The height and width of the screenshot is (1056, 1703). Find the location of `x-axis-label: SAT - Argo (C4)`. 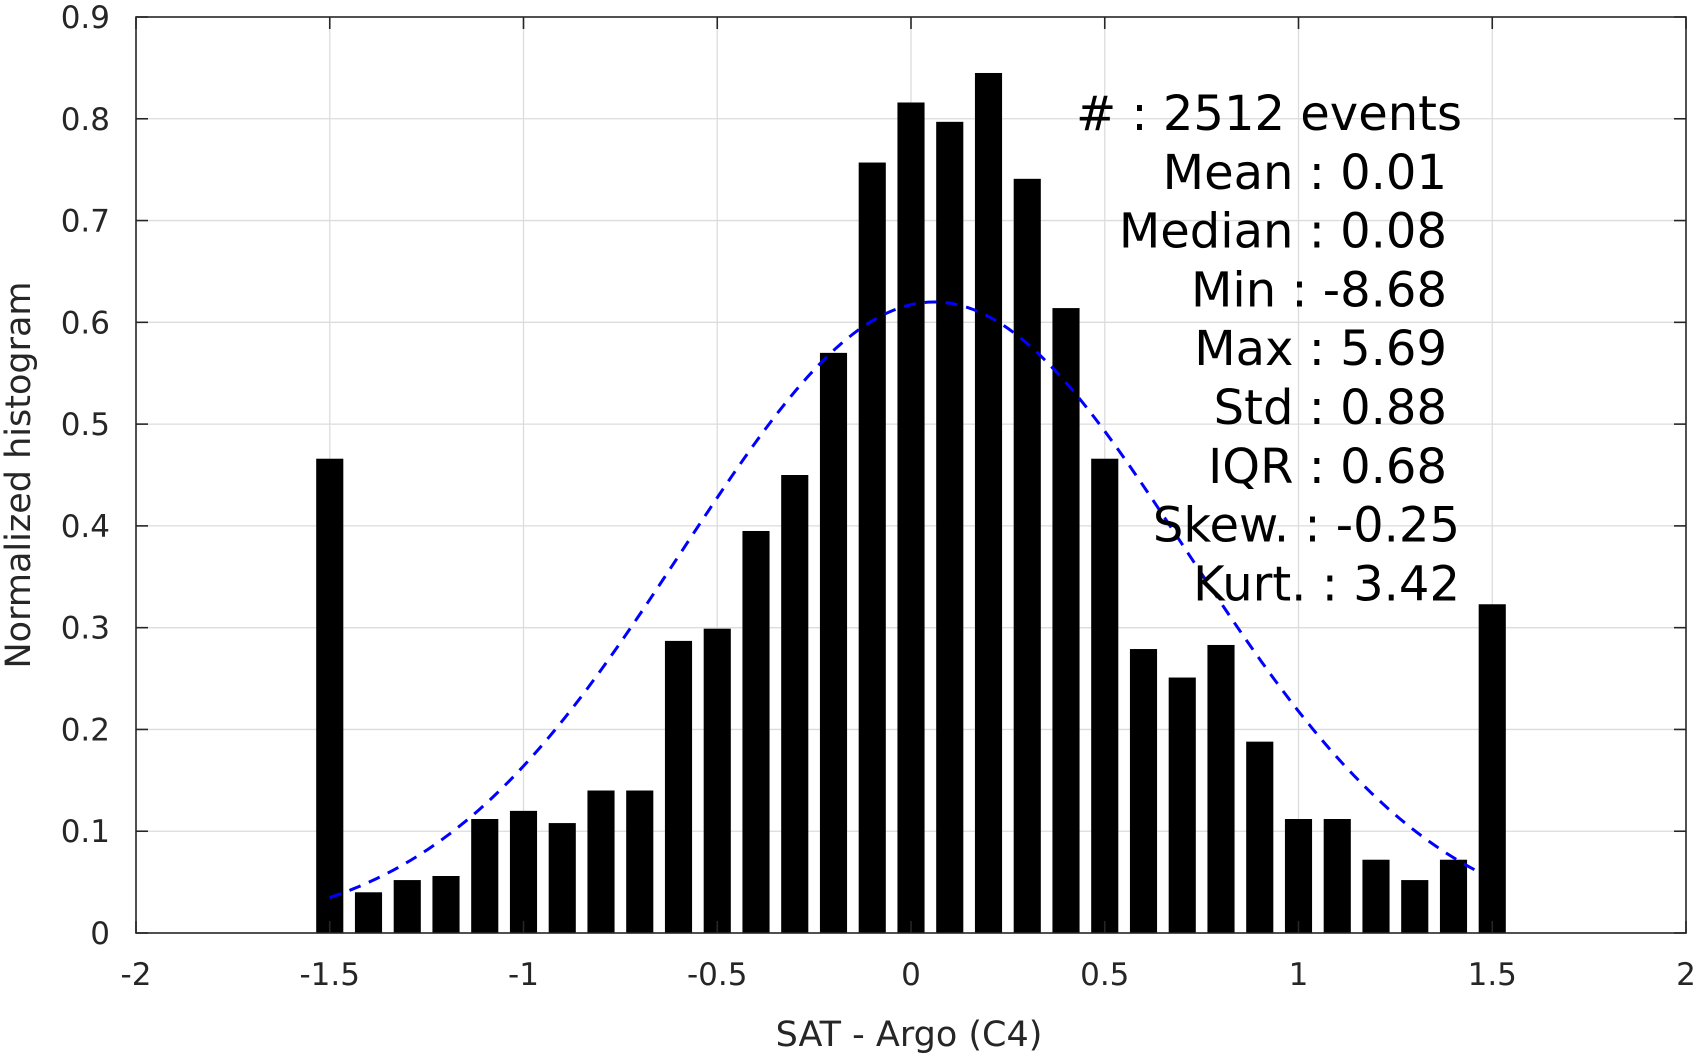

x-axis-label: SAT - Argo (C4) is located at coordinates (909, 1035).